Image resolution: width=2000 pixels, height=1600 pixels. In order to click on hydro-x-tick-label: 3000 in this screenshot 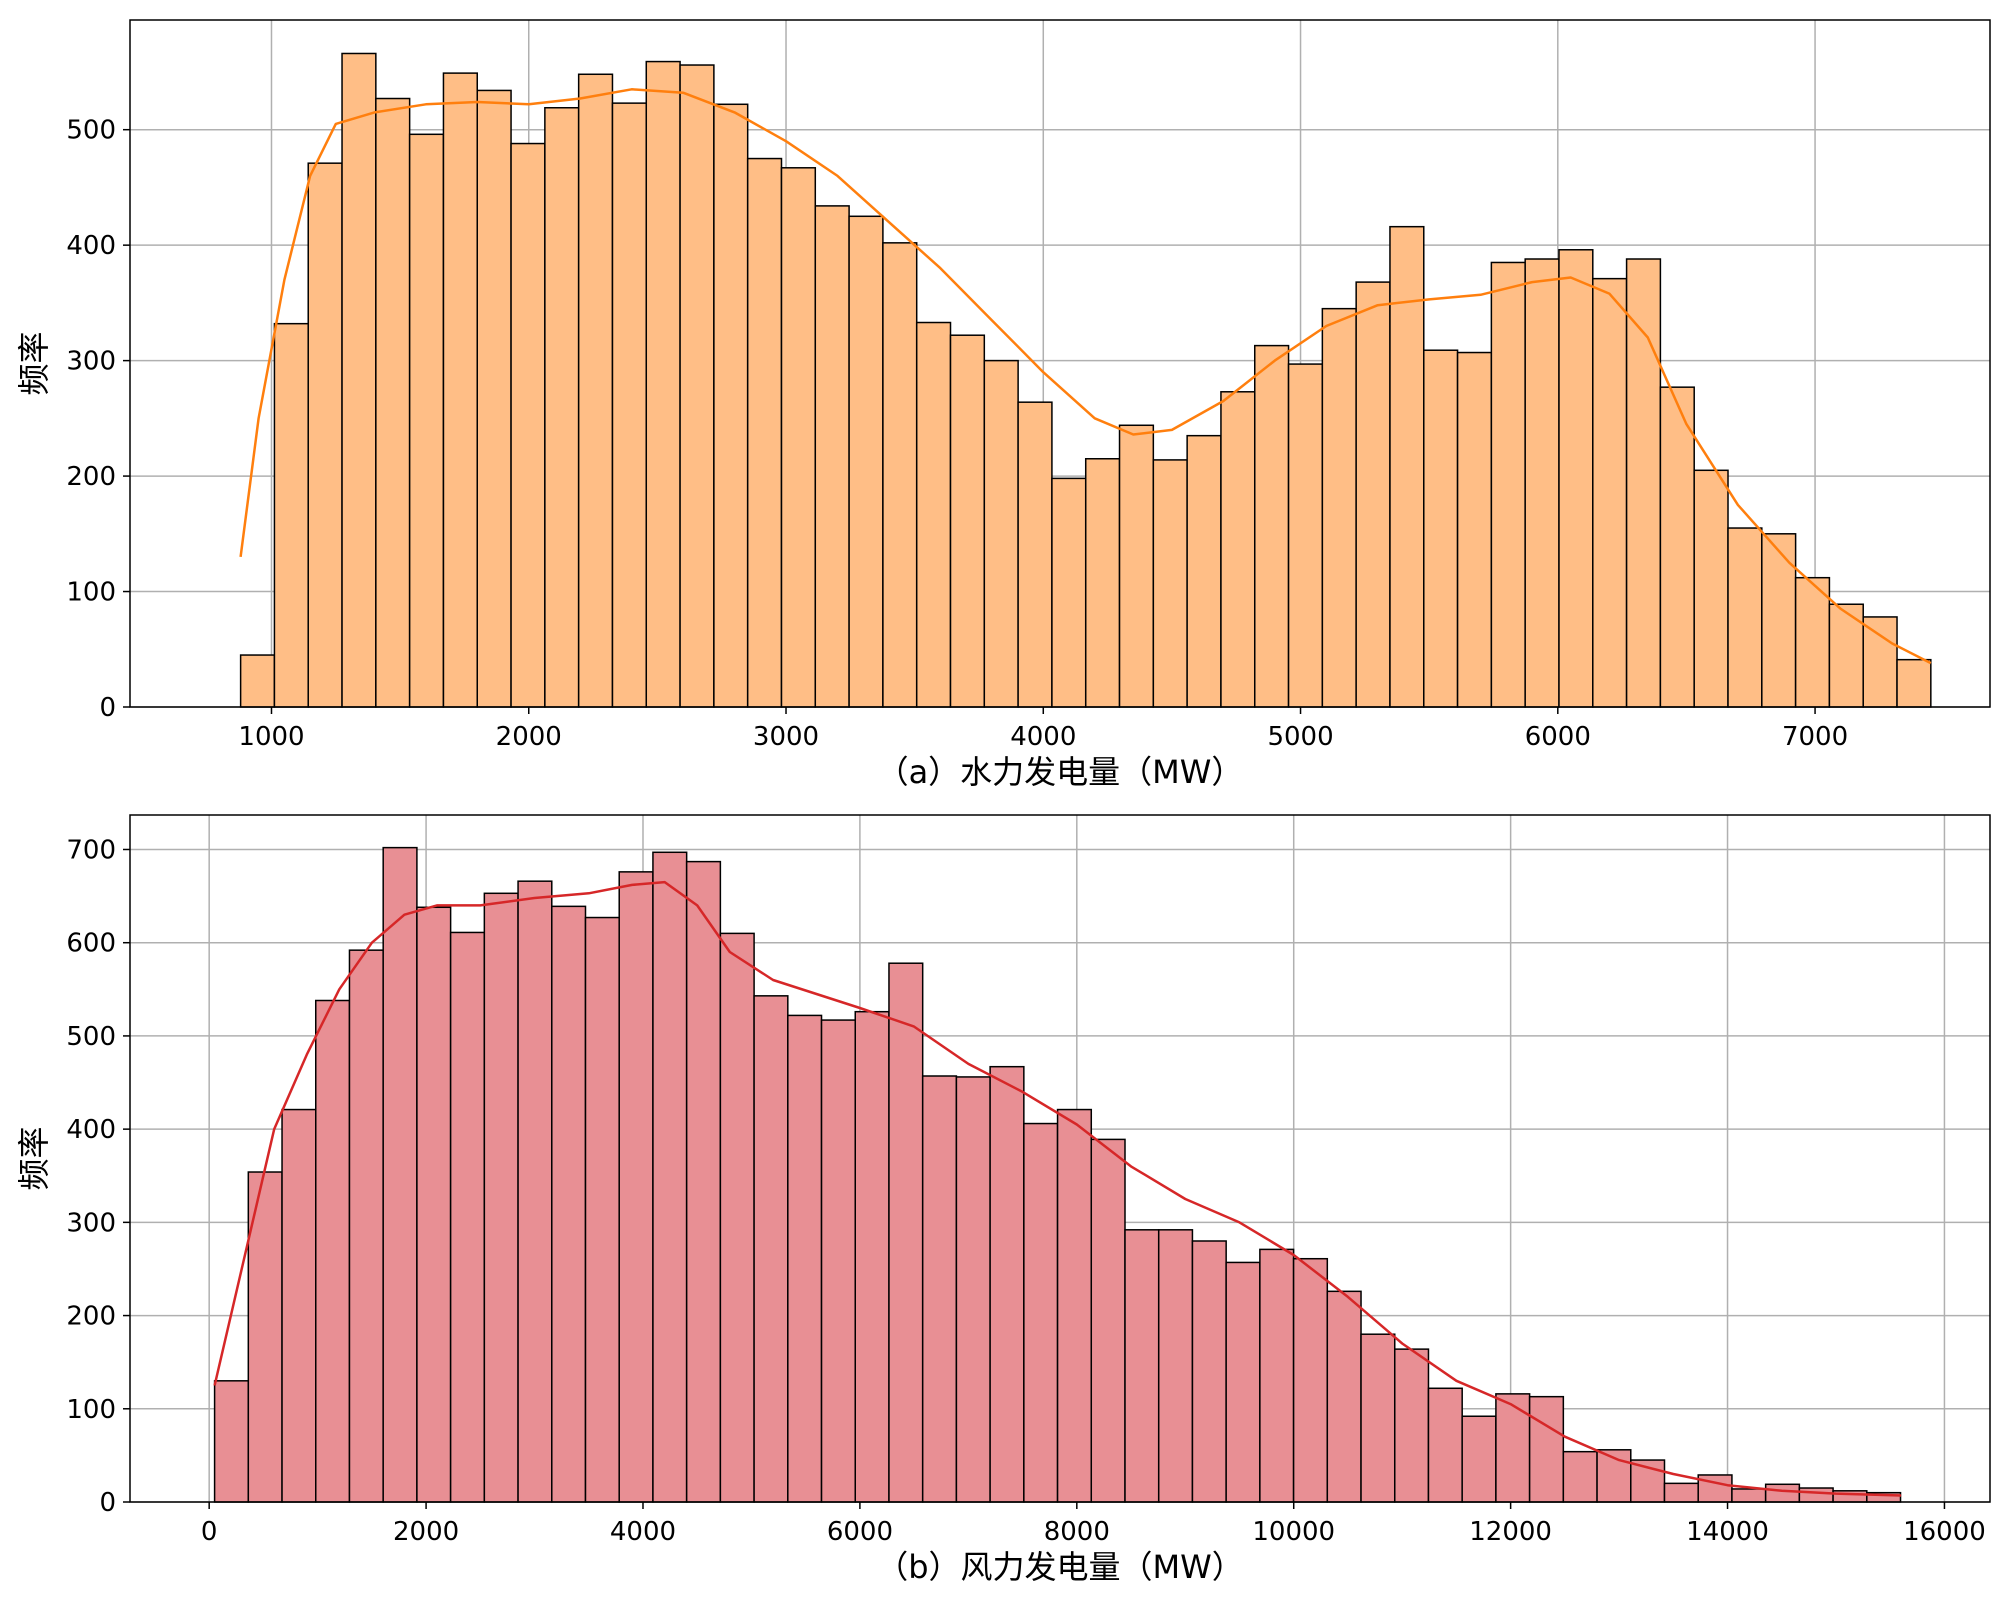, I will do `click(786, 737)`.